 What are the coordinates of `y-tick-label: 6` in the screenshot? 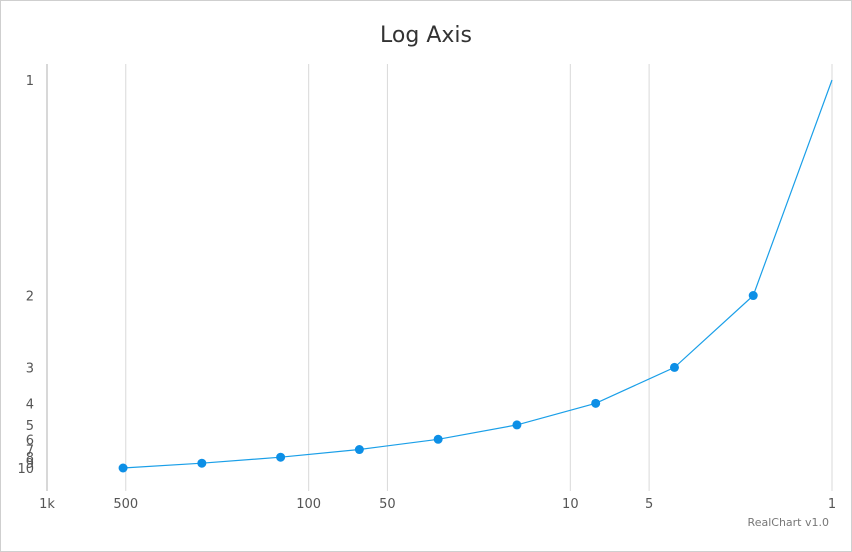 It's located at (30, 440).